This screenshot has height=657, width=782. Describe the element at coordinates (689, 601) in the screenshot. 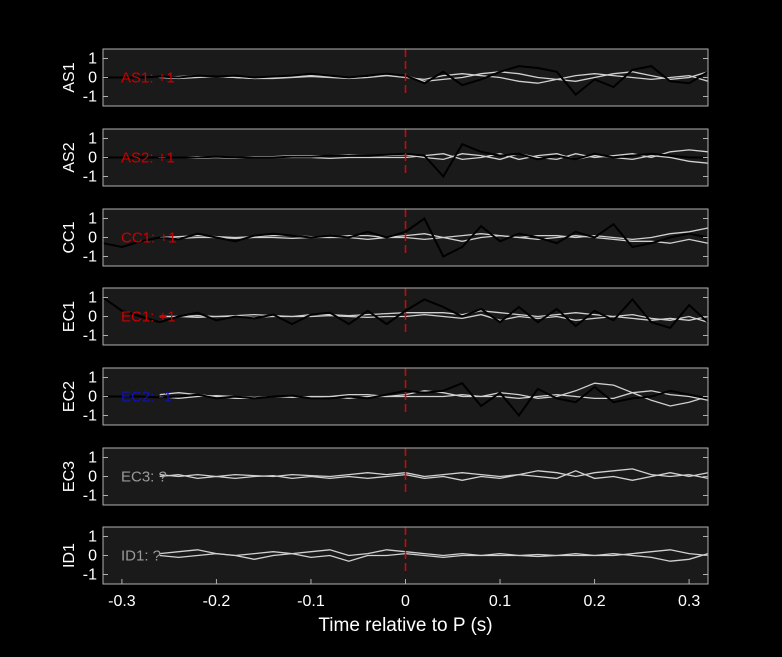

I see `x-tick-label: 0.3` at that location.